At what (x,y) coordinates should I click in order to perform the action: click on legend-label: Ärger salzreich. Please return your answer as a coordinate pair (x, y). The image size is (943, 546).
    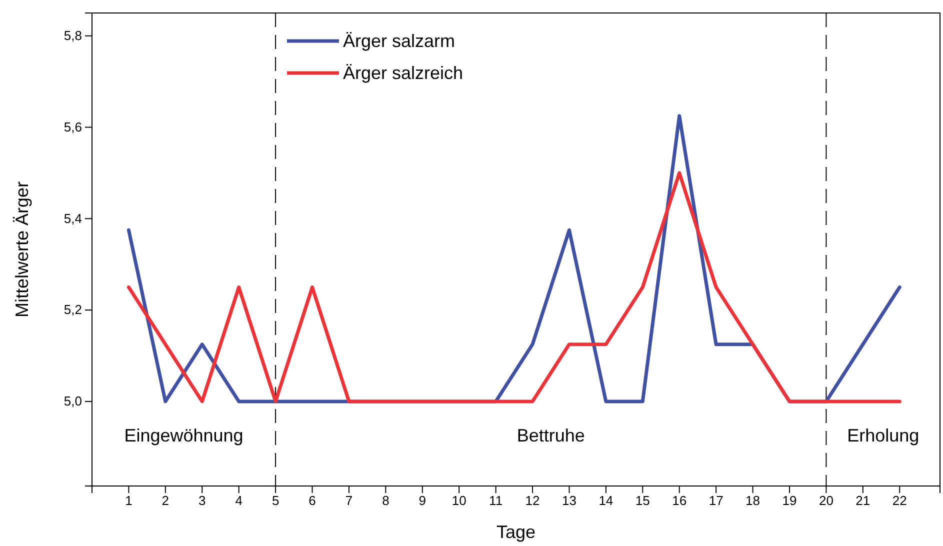
    Looking at the image, I should click on (403, 73).